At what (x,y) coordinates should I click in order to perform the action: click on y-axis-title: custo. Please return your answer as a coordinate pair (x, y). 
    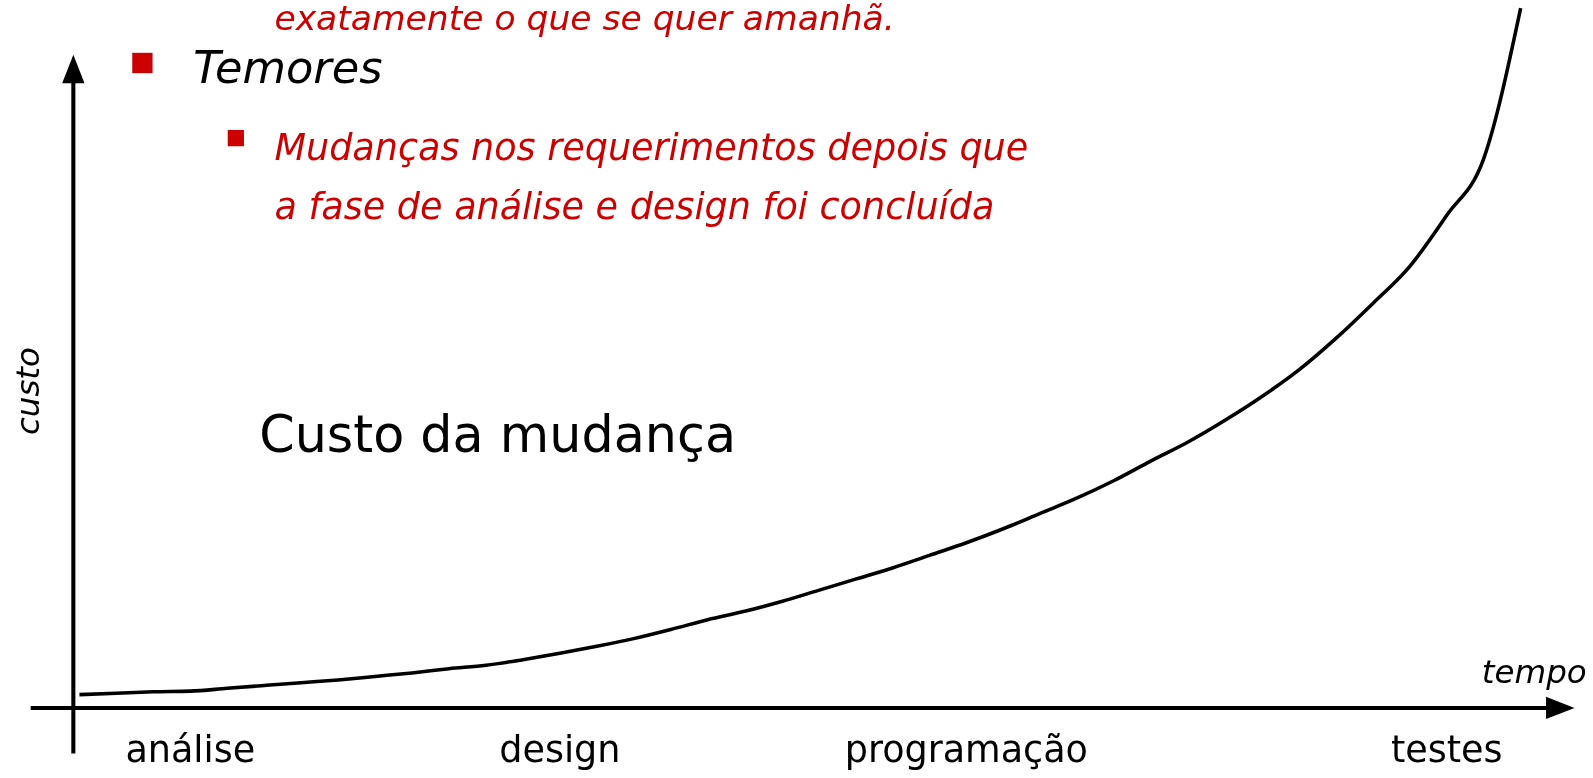
    Looking at the image, I should click on (27, 391).